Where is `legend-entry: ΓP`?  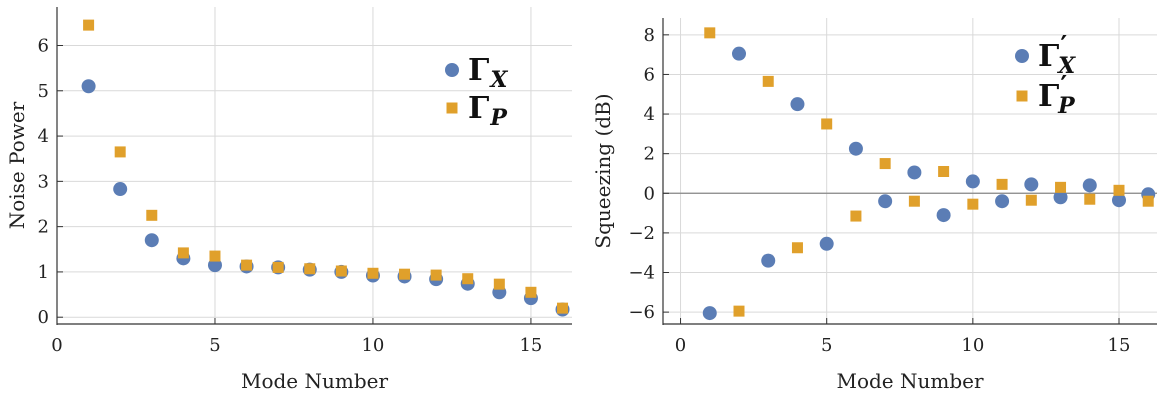
legend-entry: ΓP is located at coordinates (477, 111).